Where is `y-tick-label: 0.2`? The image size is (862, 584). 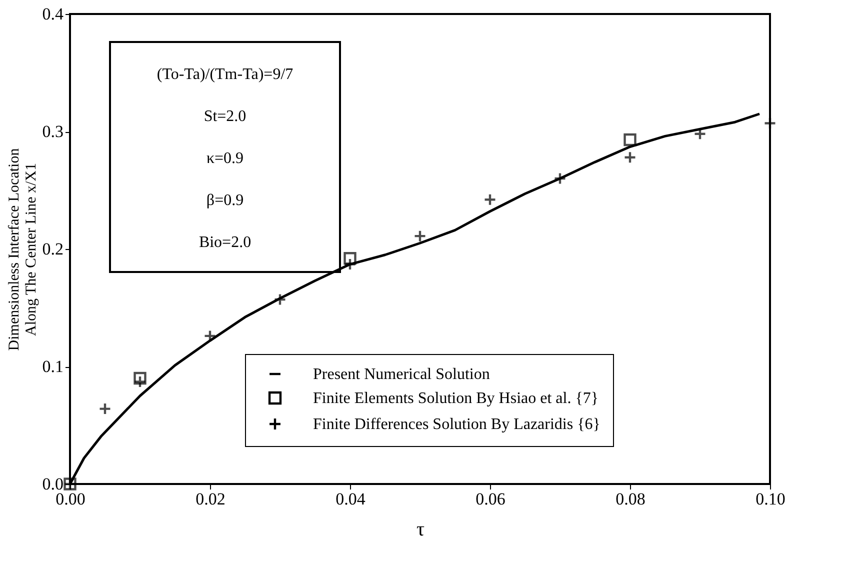
y-tick-label: 0.2 is located at coordinates (53, 249).